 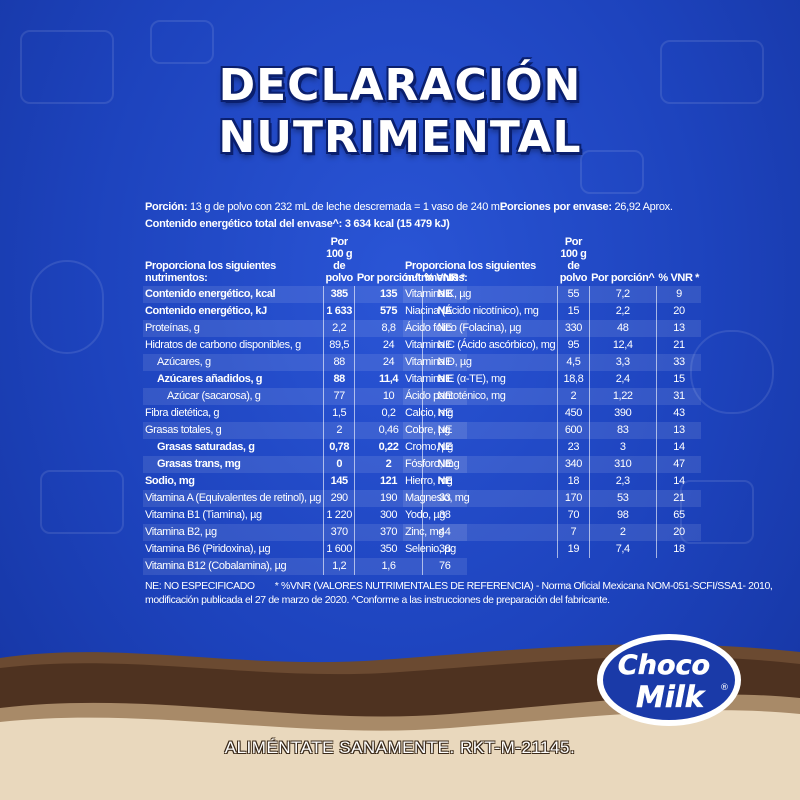 What do you see at coordinates (444, 566) in the screenshot?
I see `value-vnr: 76` at bounding box center [444, 566].